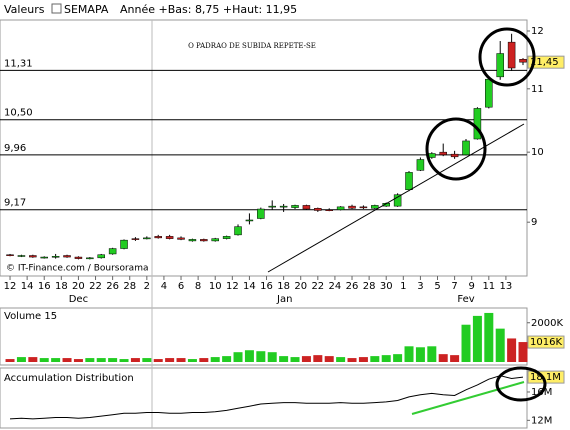 The height and width of the screenshot is (430, 570). What do you see at coordinates (18, 113) in the screenshot?
I see `level-label: 10,50` at bounding box center [18, 113].